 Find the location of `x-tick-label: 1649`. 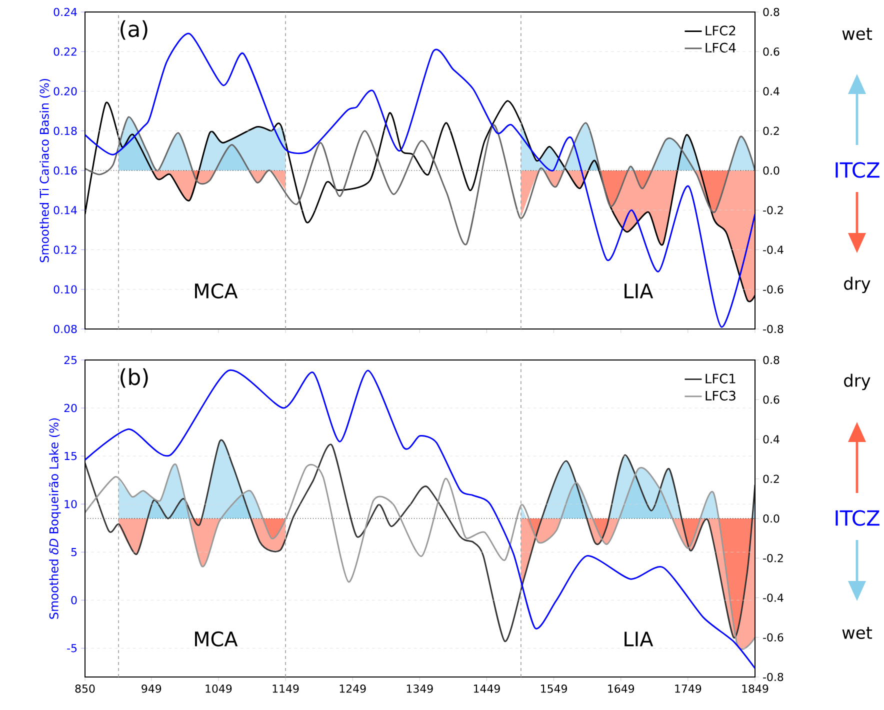

x-tick-label: 1649 is located at coordinates (621, 688).